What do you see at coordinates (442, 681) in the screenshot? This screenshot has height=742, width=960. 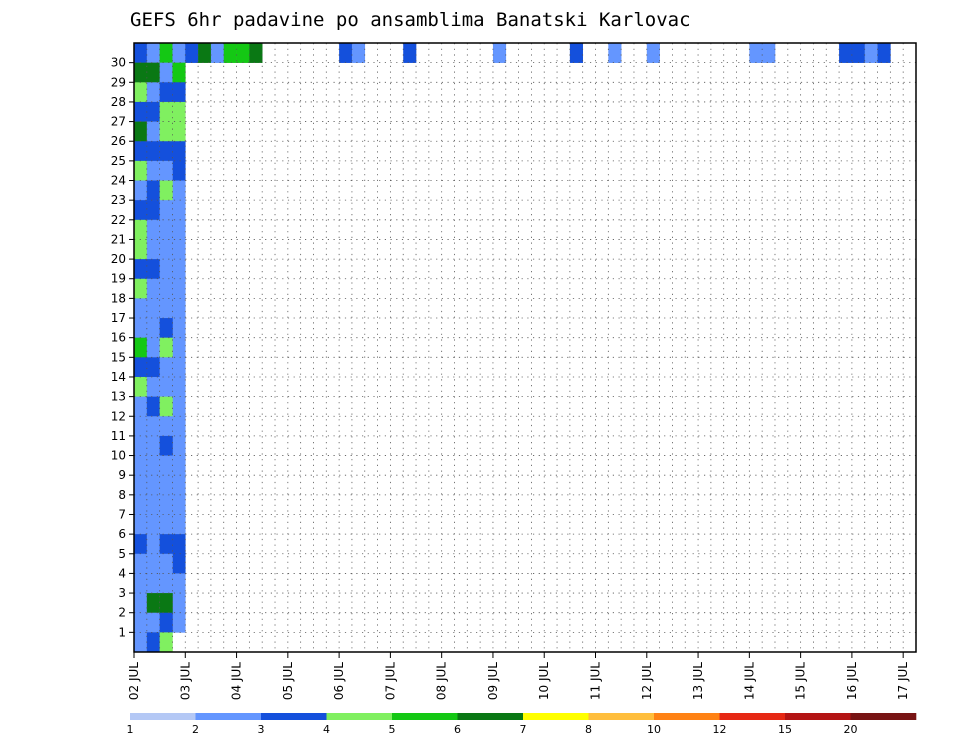 I see `x-tick-label: 08 JUL` at bounding box center [442, 681].